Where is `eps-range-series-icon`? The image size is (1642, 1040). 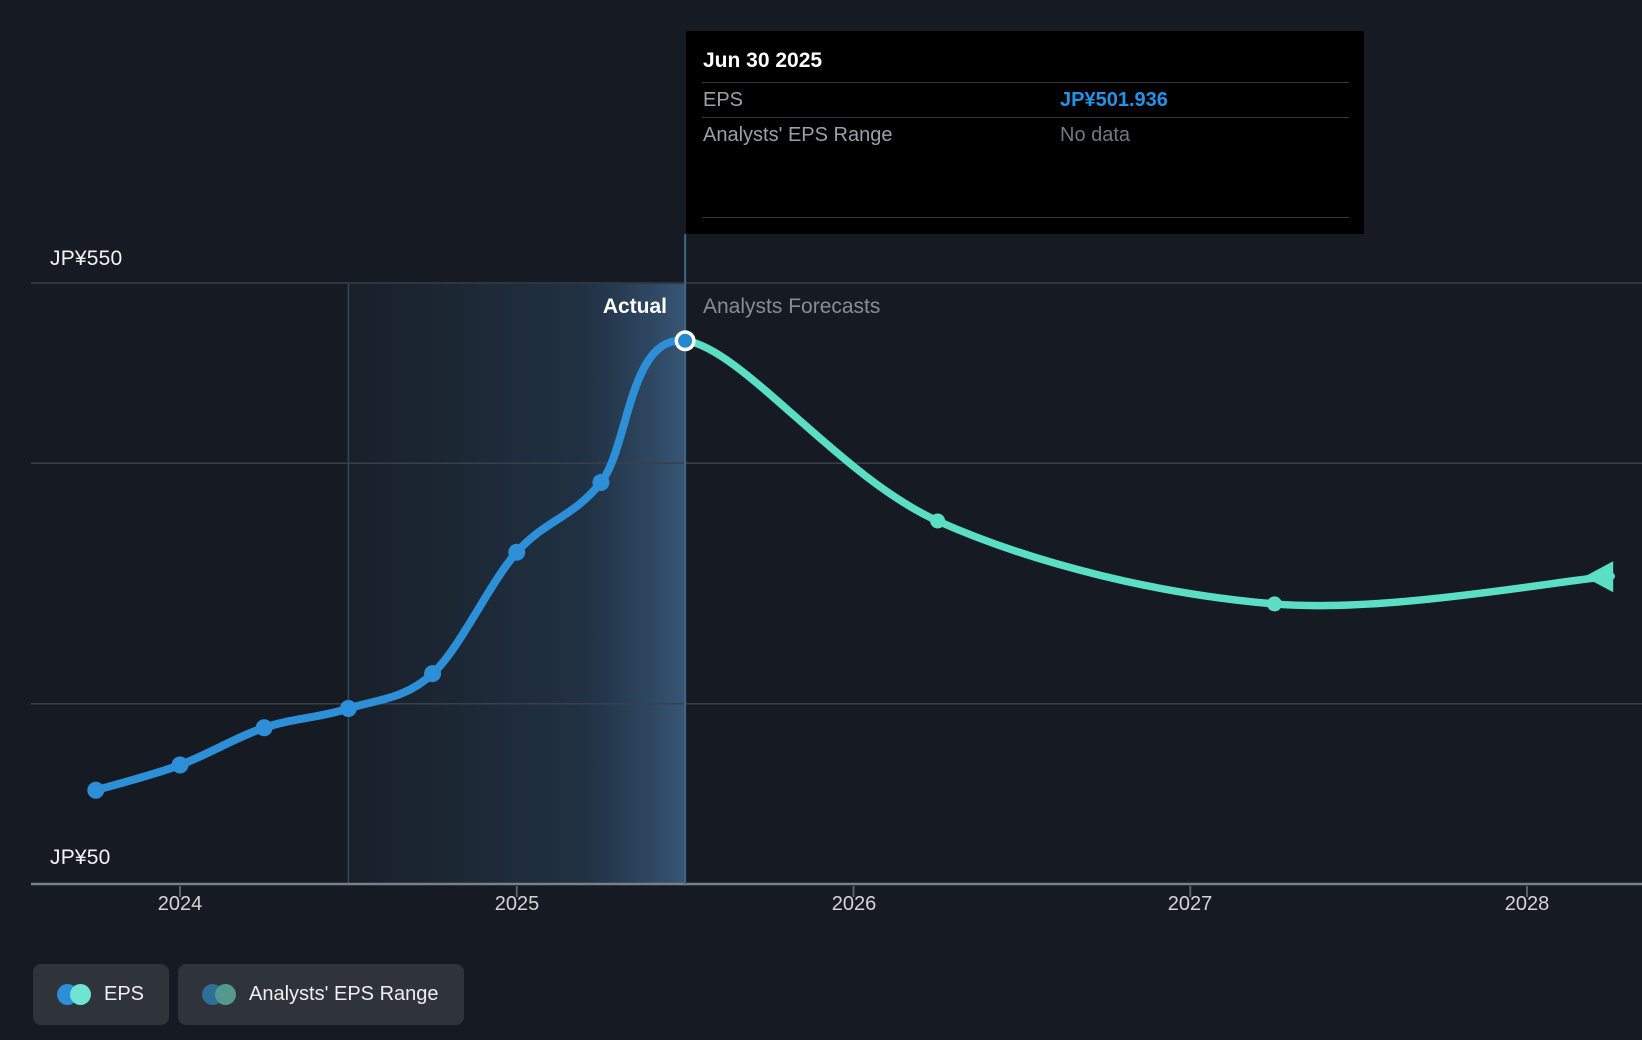 eps-range-series-icon is located at coordinates (219, 994).